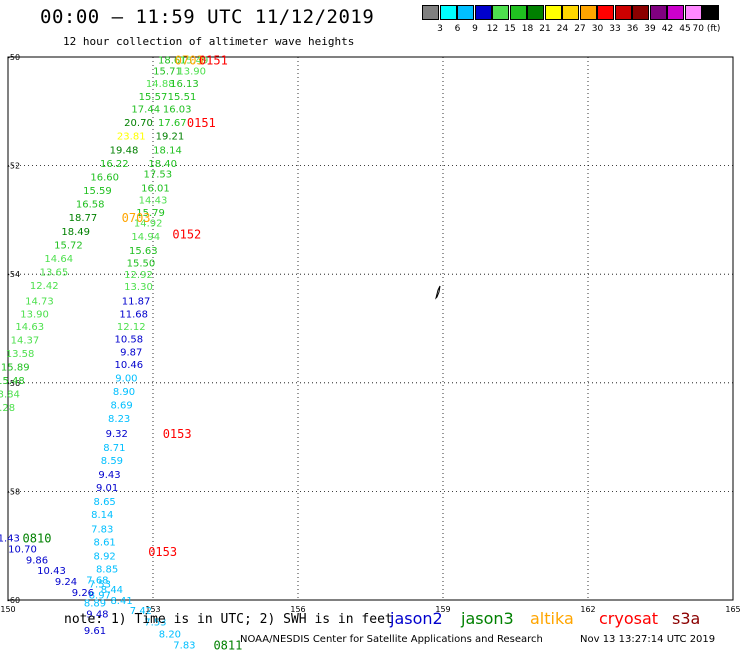 This screenshot has height=650, width=740. I want to click on wave-height-label: 14.64, so click(58, 259).